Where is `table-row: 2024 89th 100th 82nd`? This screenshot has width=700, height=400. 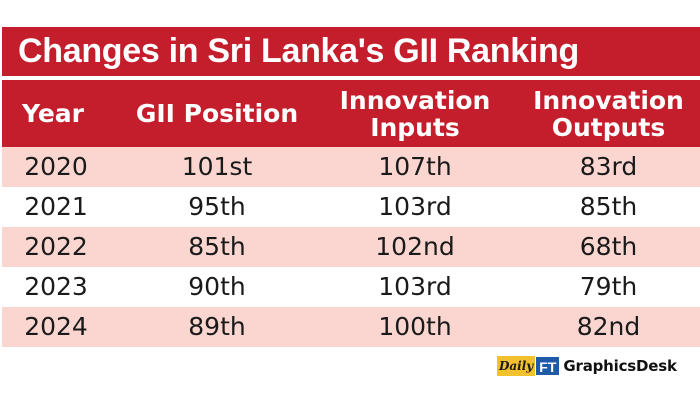
table-row: 2024 89th 100th 82nd is located at coordinates (351, 327).